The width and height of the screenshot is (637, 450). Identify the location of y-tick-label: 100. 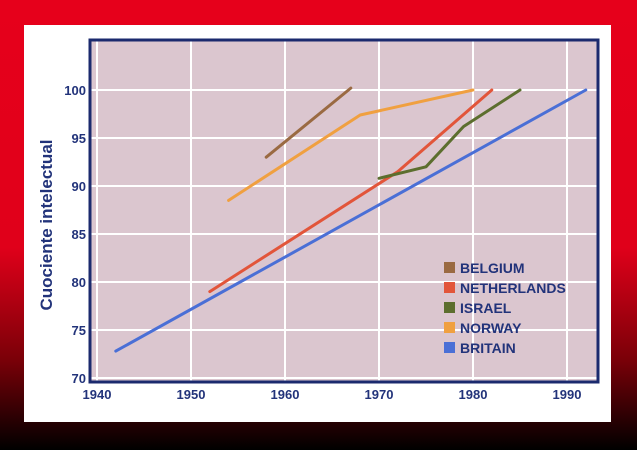
(75, 90).